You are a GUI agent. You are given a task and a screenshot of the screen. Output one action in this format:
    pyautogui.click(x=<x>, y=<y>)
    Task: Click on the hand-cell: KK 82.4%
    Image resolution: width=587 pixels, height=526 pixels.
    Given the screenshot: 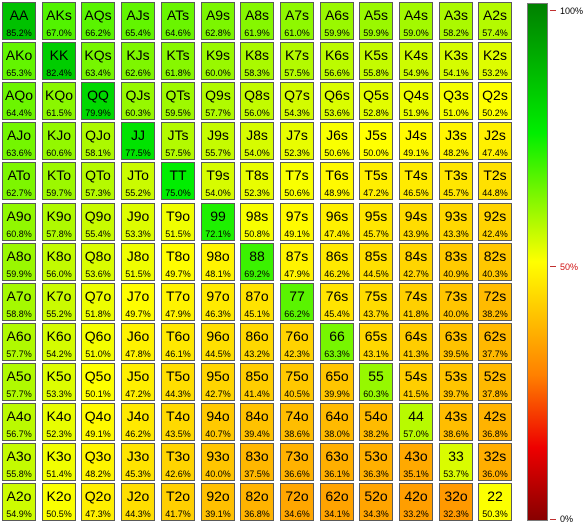 What is the action you would take?
    pyautogui.click(x=59, y=61)
    